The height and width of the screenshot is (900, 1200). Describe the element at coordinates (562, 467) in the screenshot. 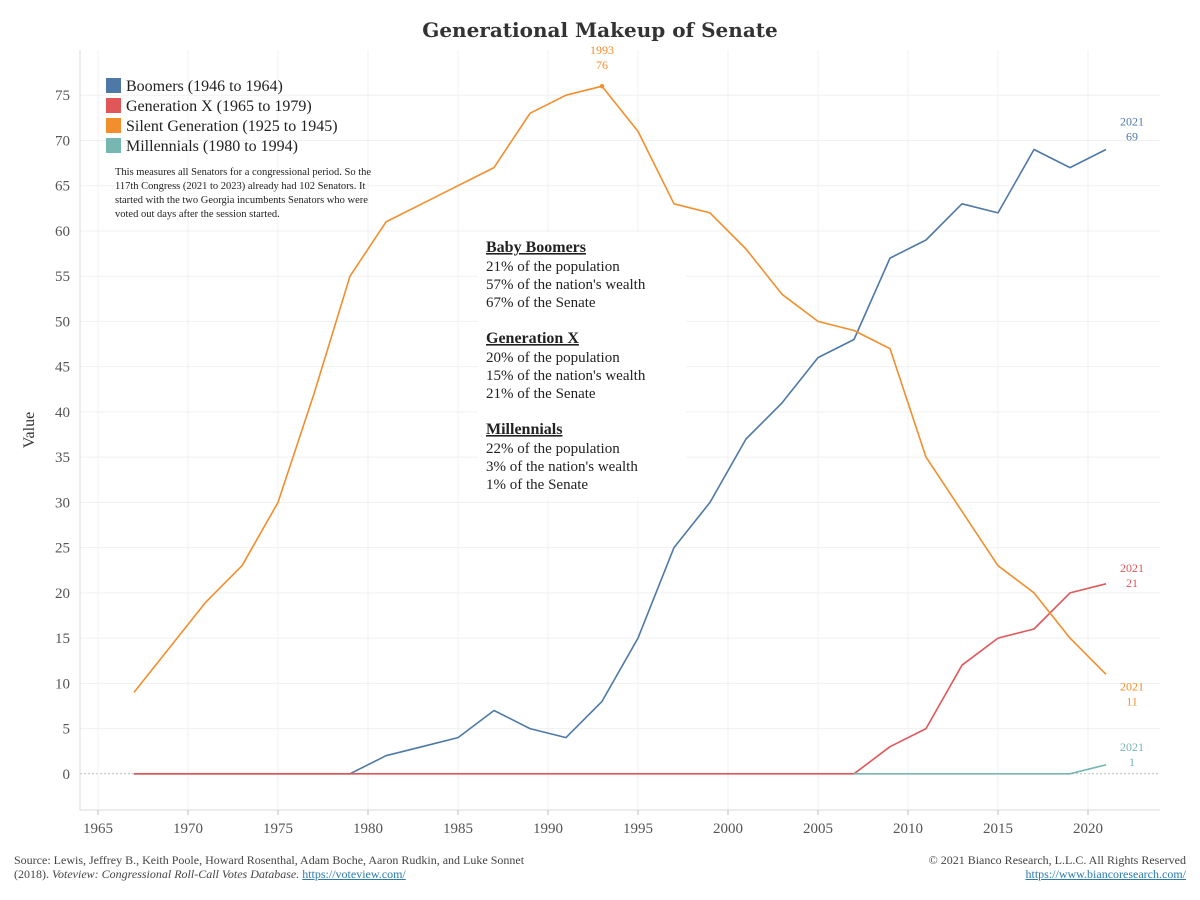

I see `annotation-line: 3% of the nation's wealth` at that location.